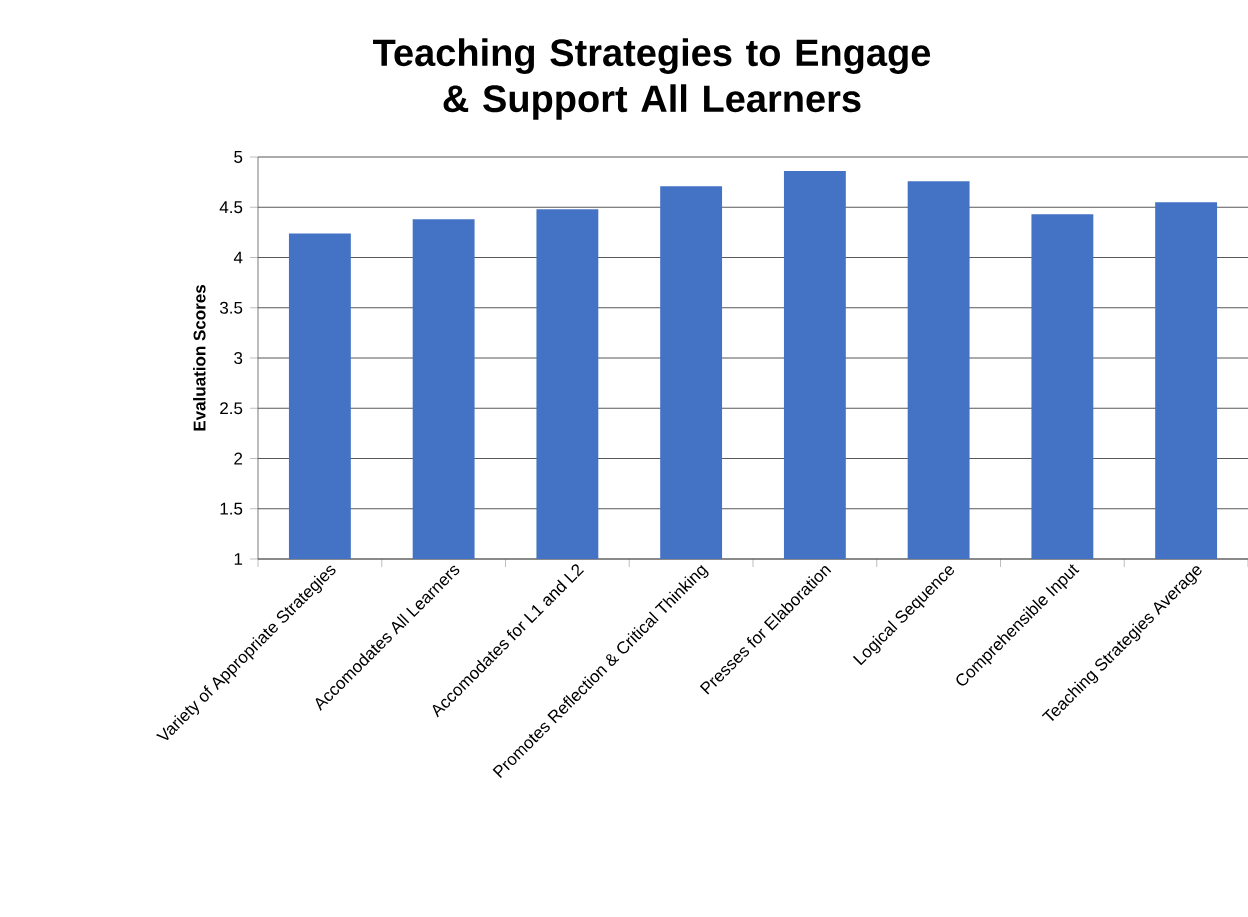 This screenshot has width=1248, height=917. Describe the element at coordinates (238, 458) in the screenshot. I see `y-tick-label: 2` at that location.